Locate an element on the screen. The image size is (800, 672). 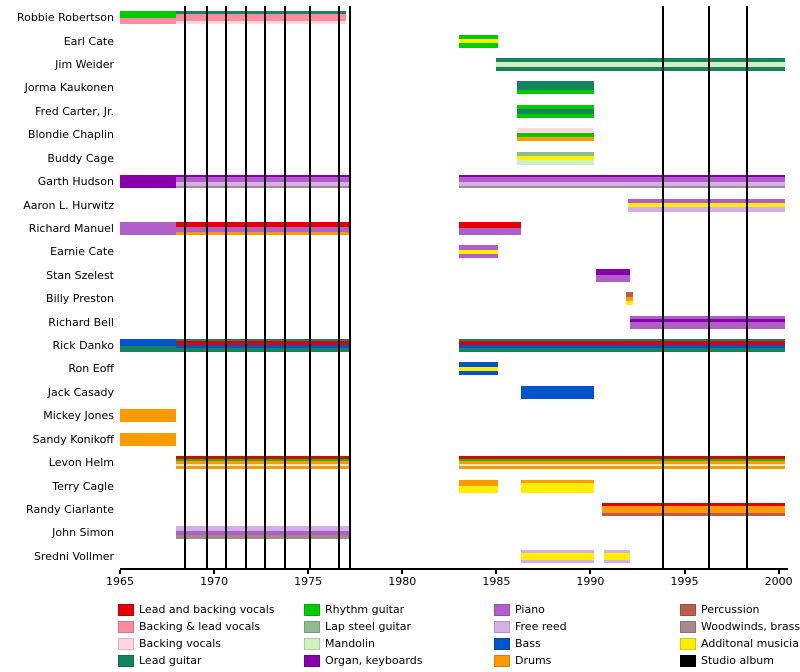
member-label: Jim Weider is located at coordinates (84, 65).